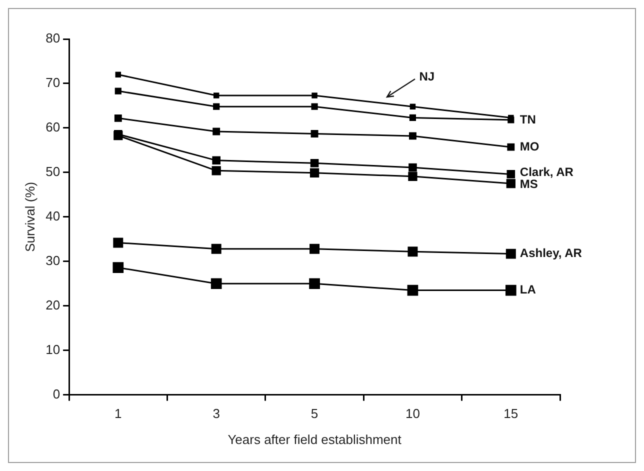  I want to click on x-axis-title: Years after field establishment, so click(315, 439).